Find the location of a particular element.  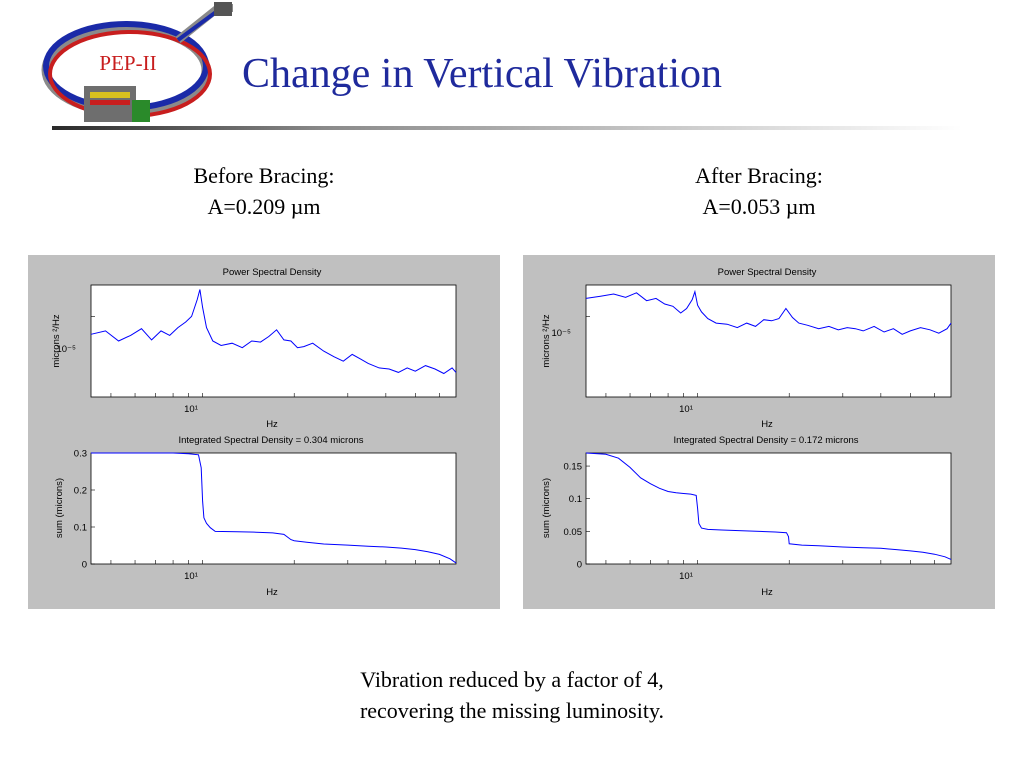

before-heading-line2: A=0.209 µm is located at coordinates (264, 206).